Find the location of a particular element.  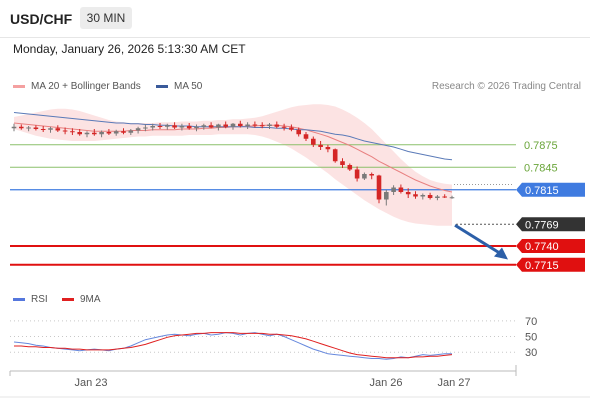

last-label: 0.7769 is located at coordinates (542, 225).